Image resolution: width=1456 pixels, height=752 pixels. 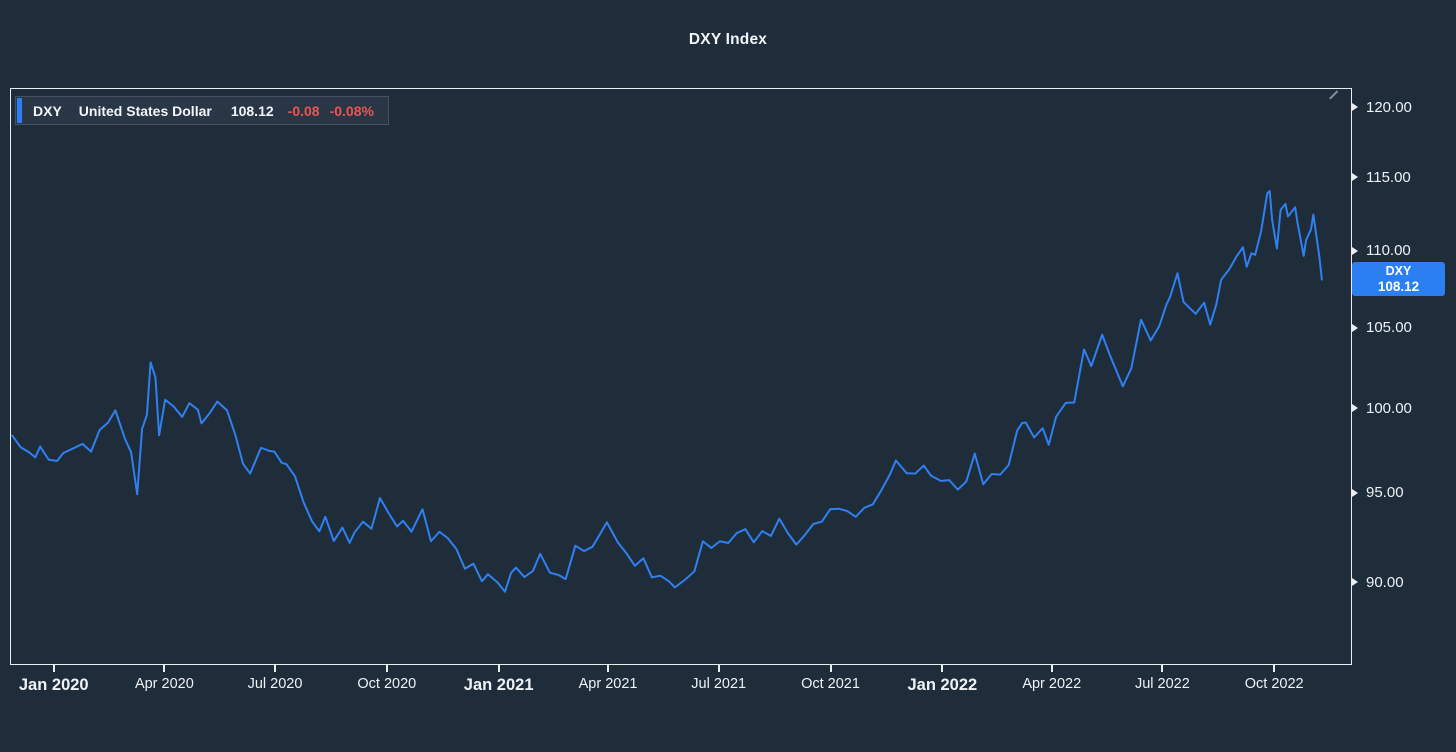 What do you see at coordinates (53, 685) in the screenshot?
I see `x-axis-label: Jan 2020` at bounding box center [53, 685].